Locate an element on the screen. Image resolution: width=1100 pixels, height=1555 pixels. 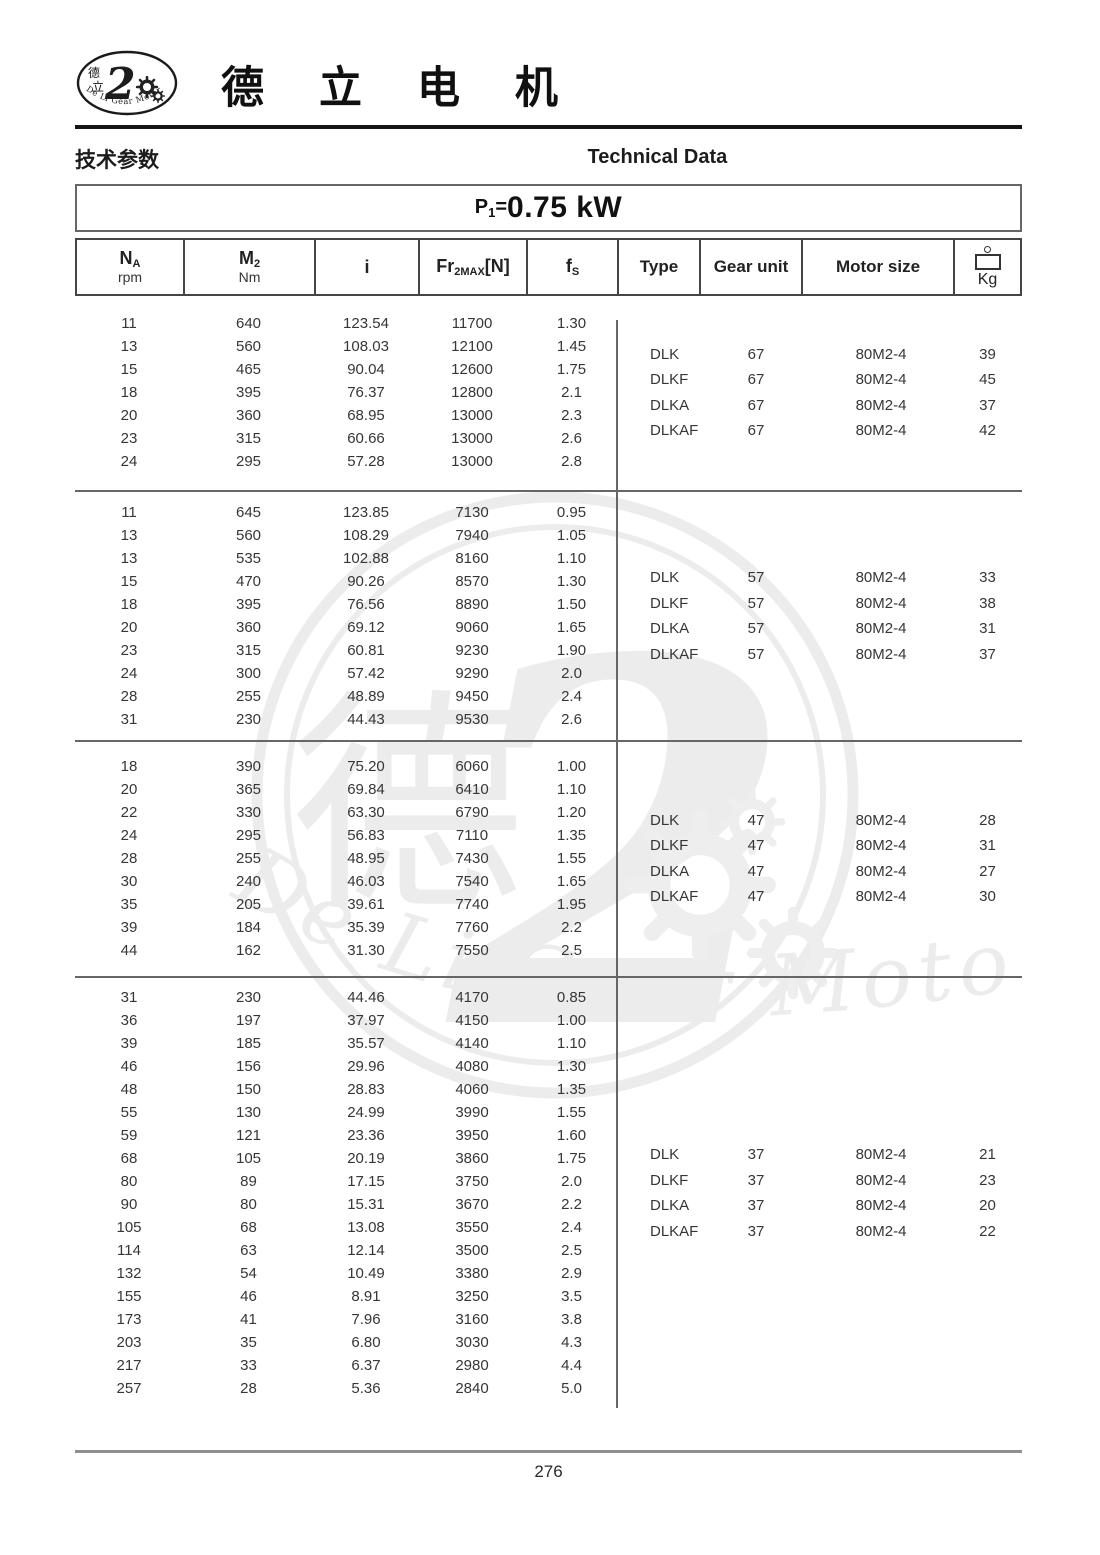
cell-na: 132 is located at coordinates (129, 1273).